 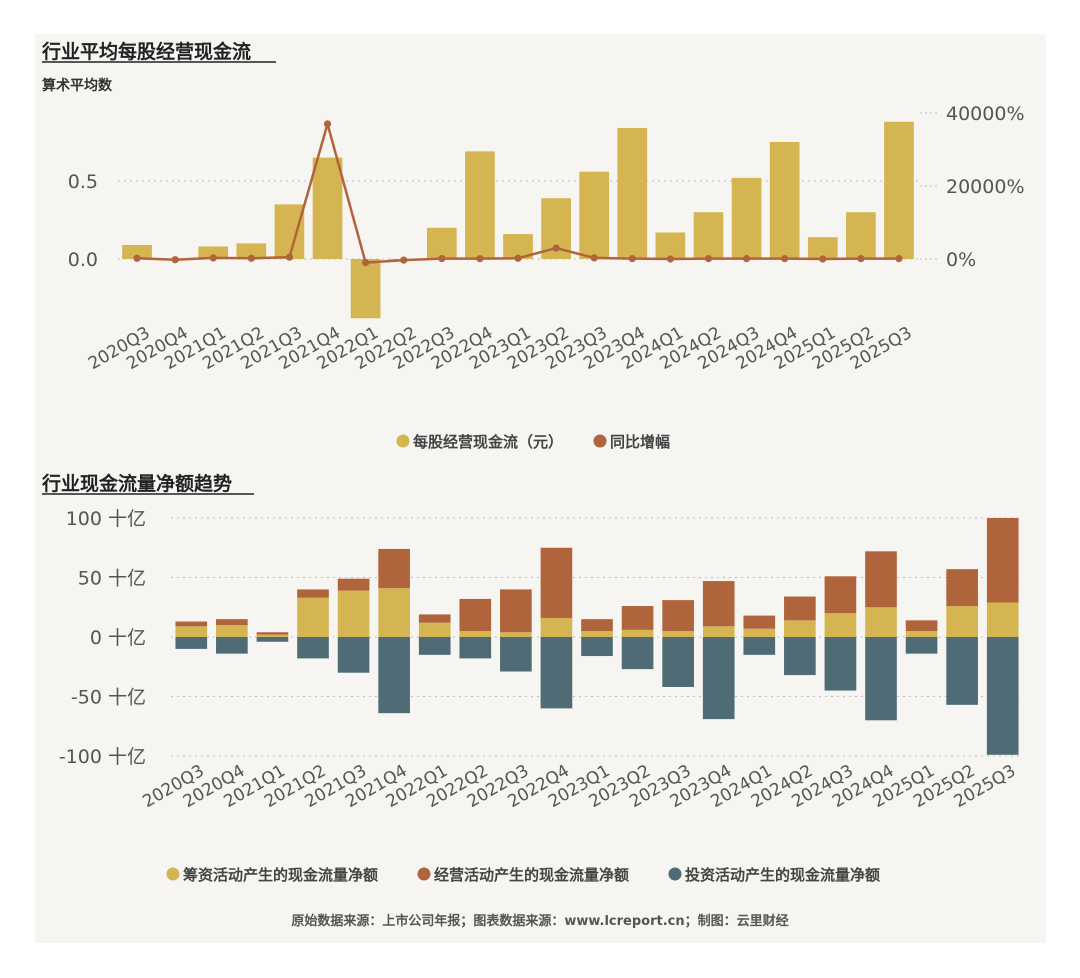 What do you see at coordinates (488, 442) in the screenshot?
I see `chart1-legend-label: 每股经营现金流（元）` at bounding box center [488, 442].